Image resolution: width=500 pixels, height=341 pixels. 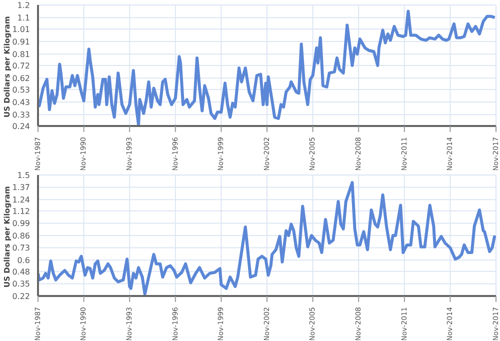 I want to click on y-tick-label: 0.99, so click(x=21, y=223).